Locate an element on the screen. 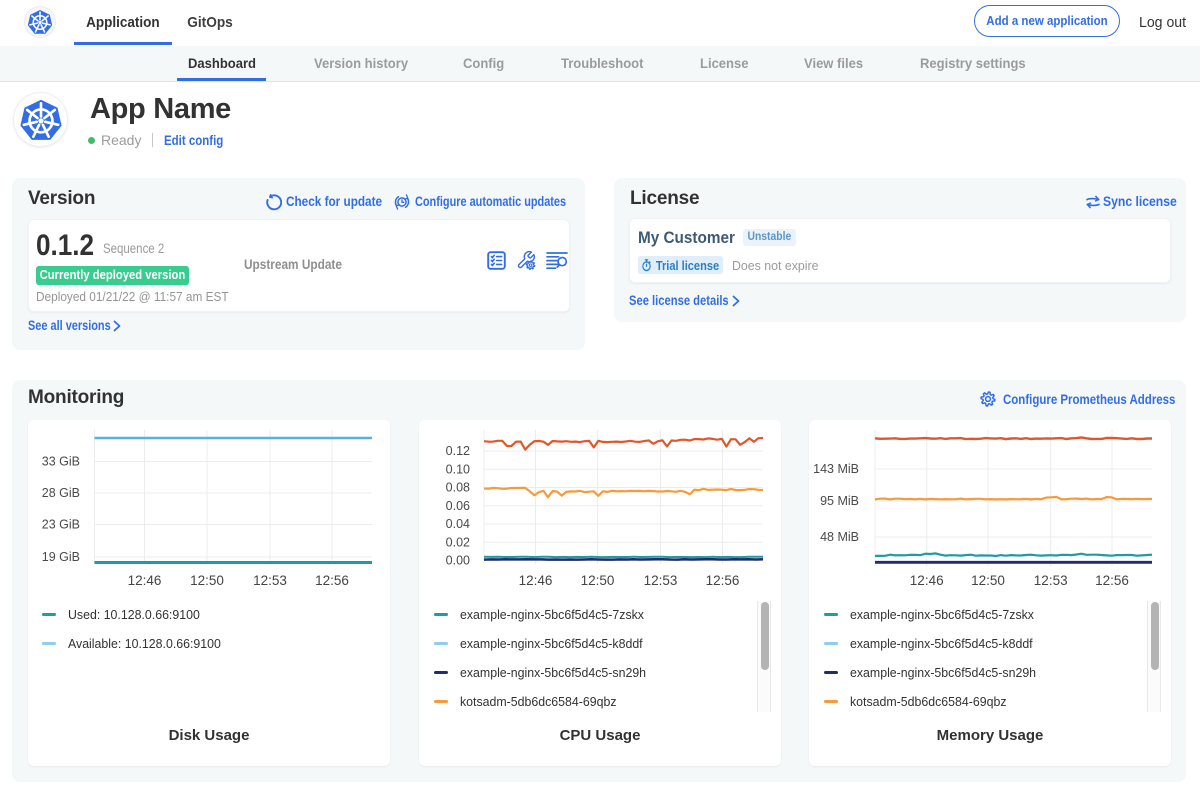 Image resolution: width=1200 pixels, height=796 pixels. svg-text: 23 GiB is located at coordinates (61, 525).